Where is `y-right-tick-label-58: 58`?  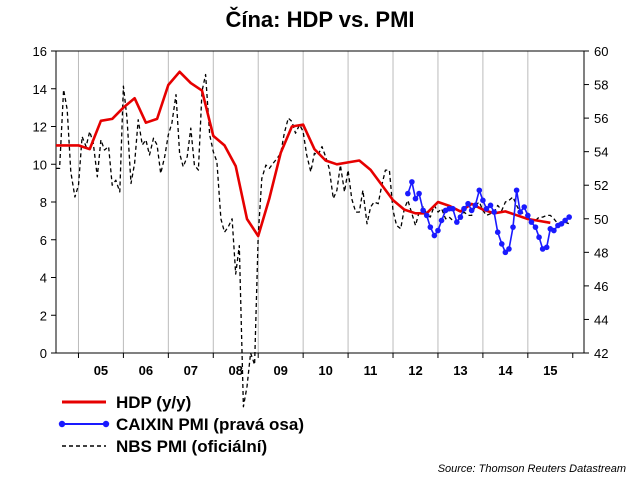
y-right-tick-label-58: 58 is located at coordinates (601, 85).